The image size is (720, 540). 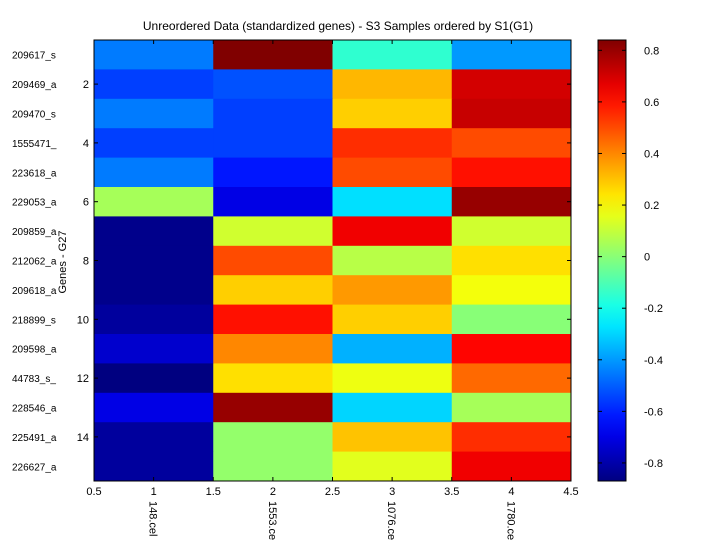 I want to click on x-tick-label: 3.5, so click(x=451, y=492).